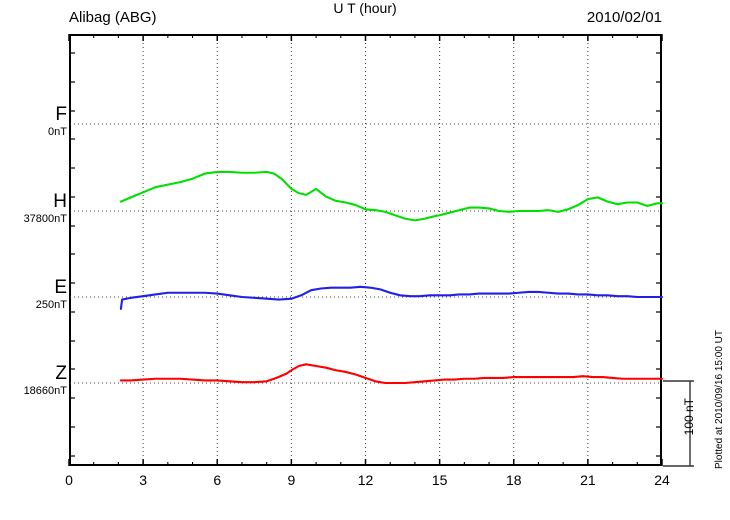  I want to click on component-baseline-e: 250nT, so click(51, 305).